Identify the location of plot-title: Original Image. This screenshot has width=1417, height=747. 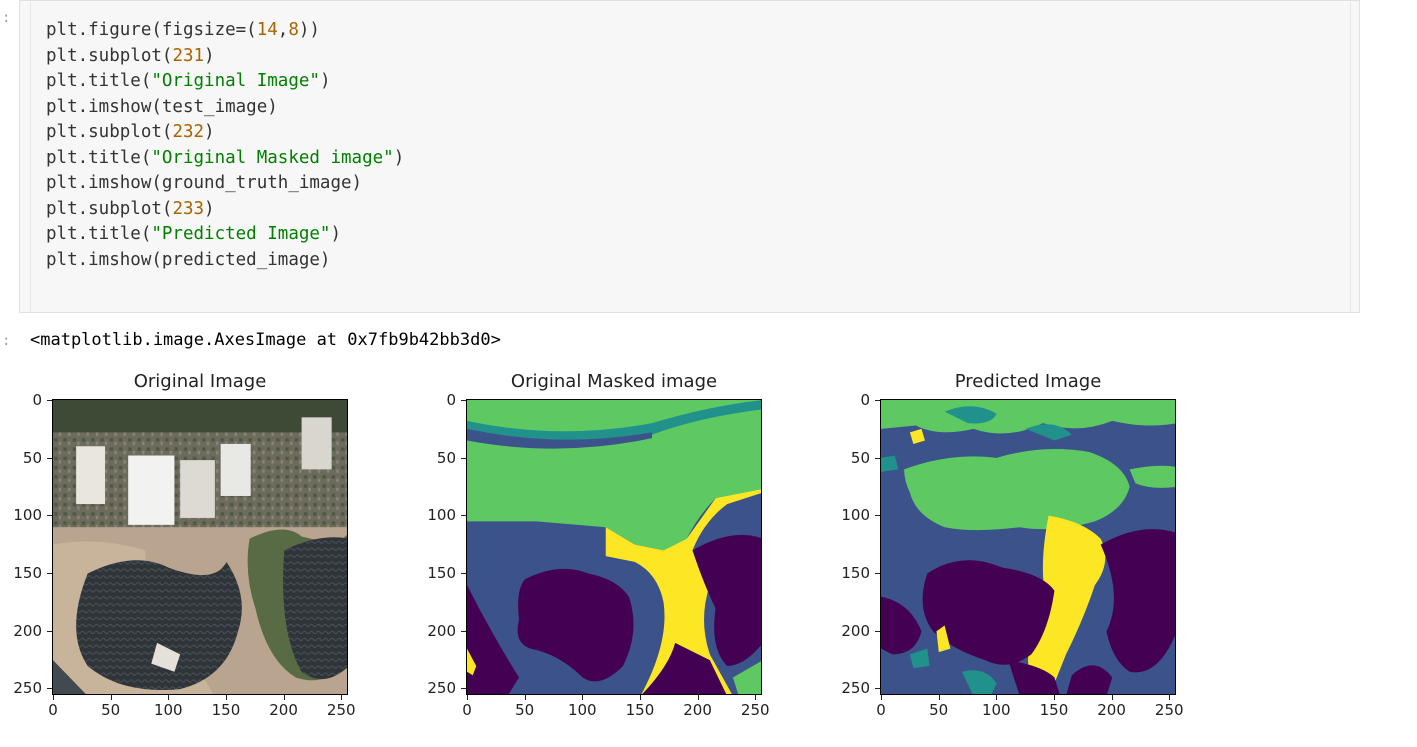
(200, 382).